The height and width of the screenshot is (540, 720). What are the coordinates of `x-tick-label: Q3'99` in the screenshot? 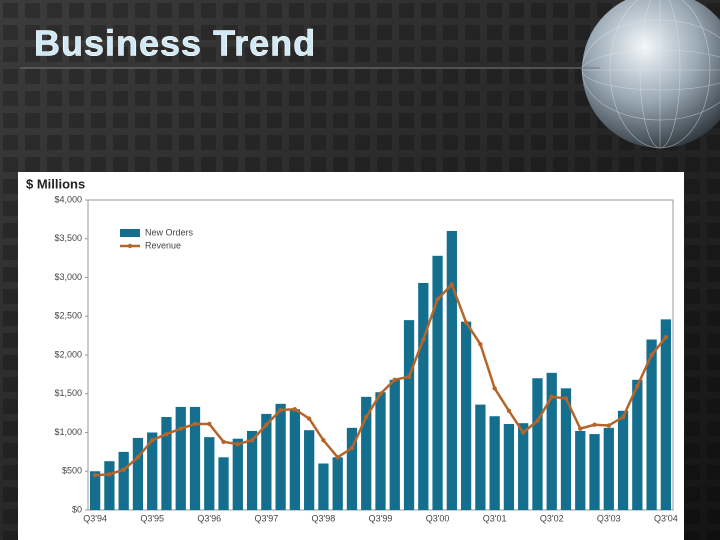 It's located at (381, 518).